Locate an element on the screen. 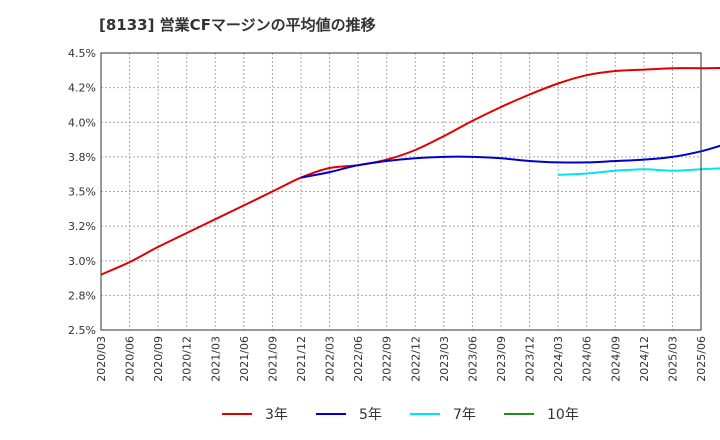 This screenshot has height=440, width=720. y-axis-tick-labels: 4.5% 4.2% 4.0% 3.8% 3.5% 3.2% 3.0% 2.8% 2.5% is located at coordinates (82, 192).